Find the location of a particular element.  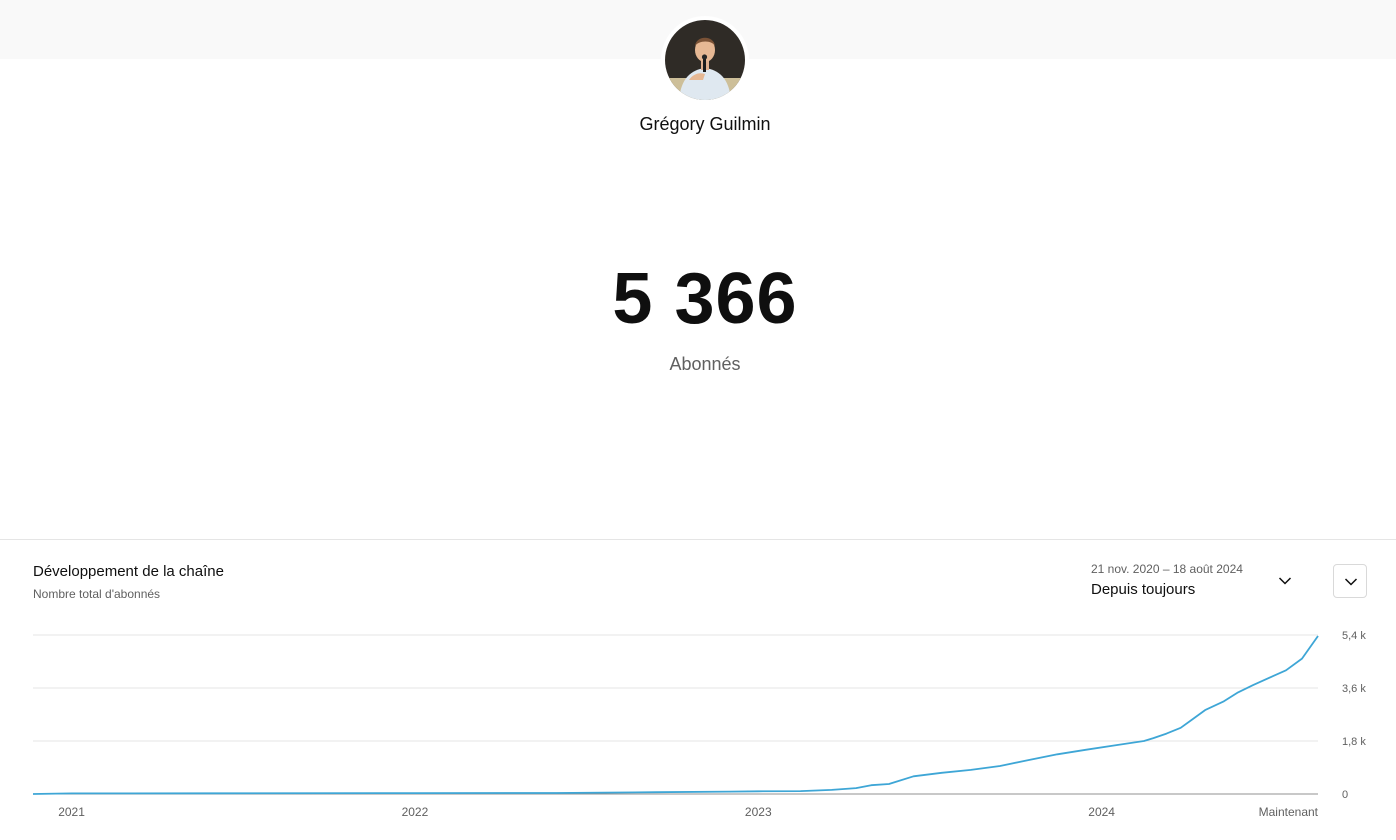

x-tick-label: 2022 is located at coordinates (415, 812).